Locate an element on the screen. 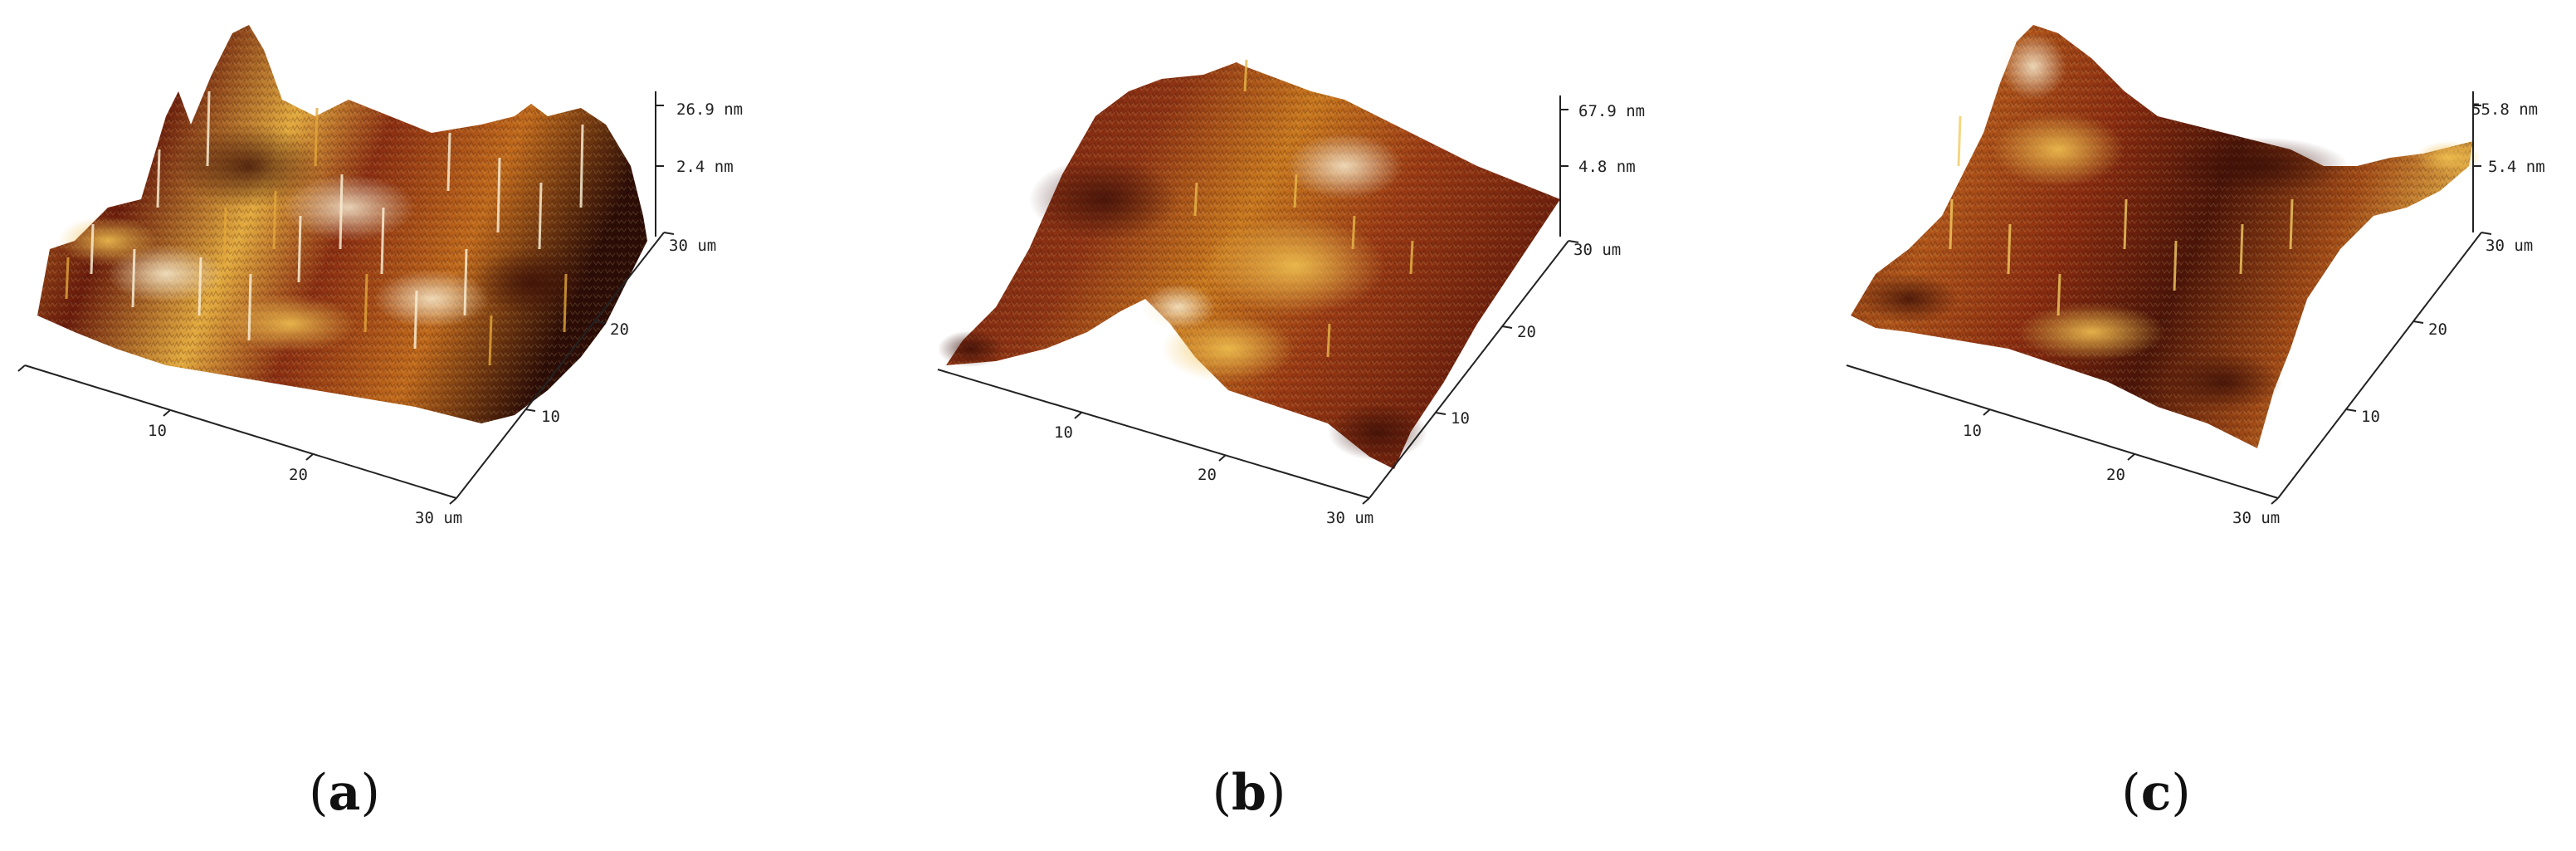 This screenshot has width=2576, height=851. x-tick-c-2: 20 is located at coordinates (2116, 475).